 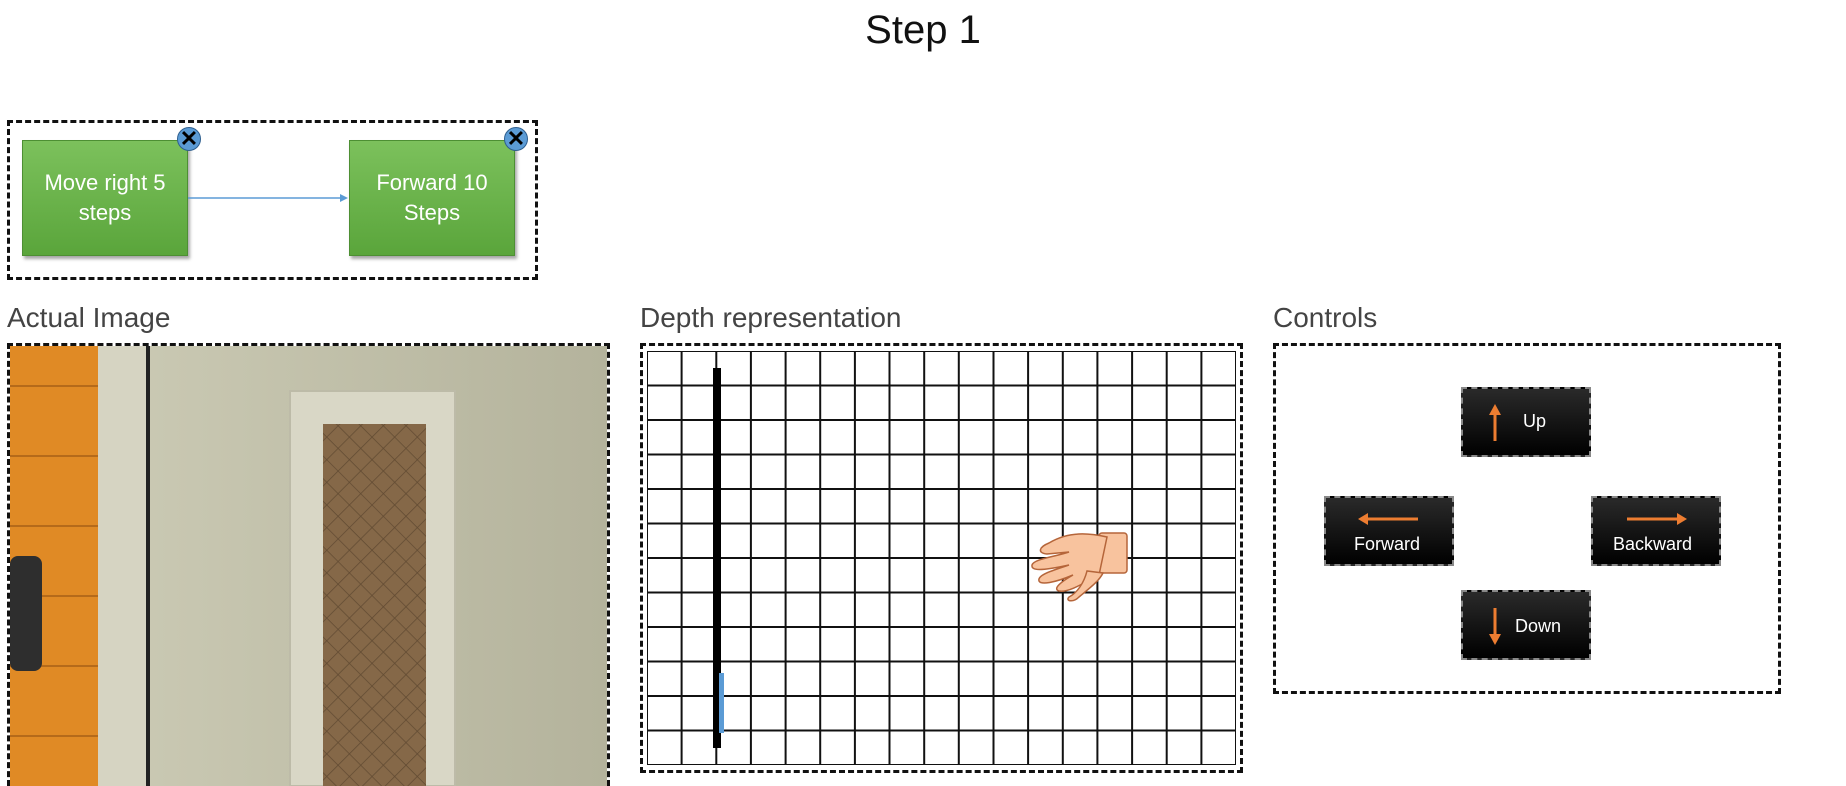 What do you see at coordinates (771, 317) in the screenshot?
I see `depth-representation-label: Depth representation` at bounding box center [771, 317].